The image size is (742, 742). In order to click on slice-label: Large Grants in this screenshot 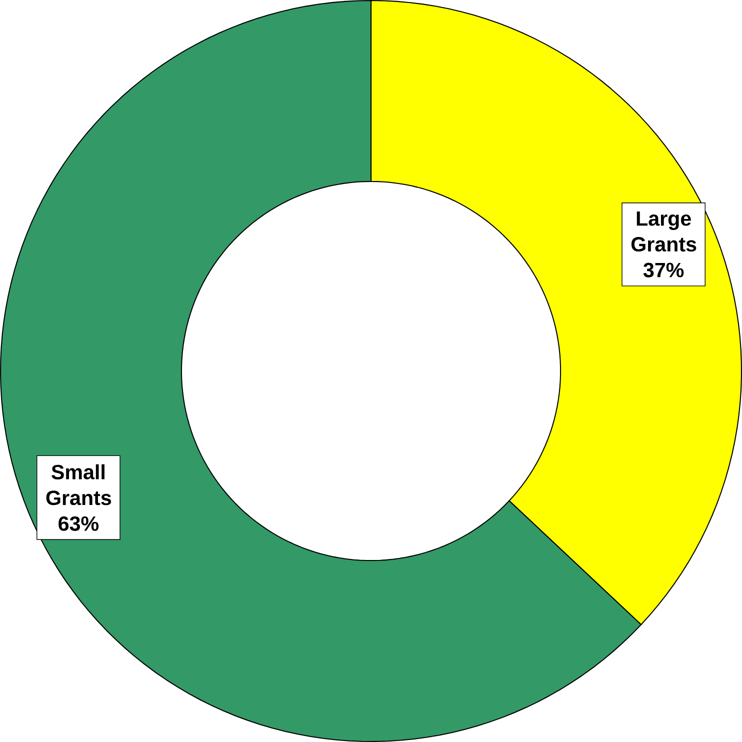, I will do `click(663, 231)`.